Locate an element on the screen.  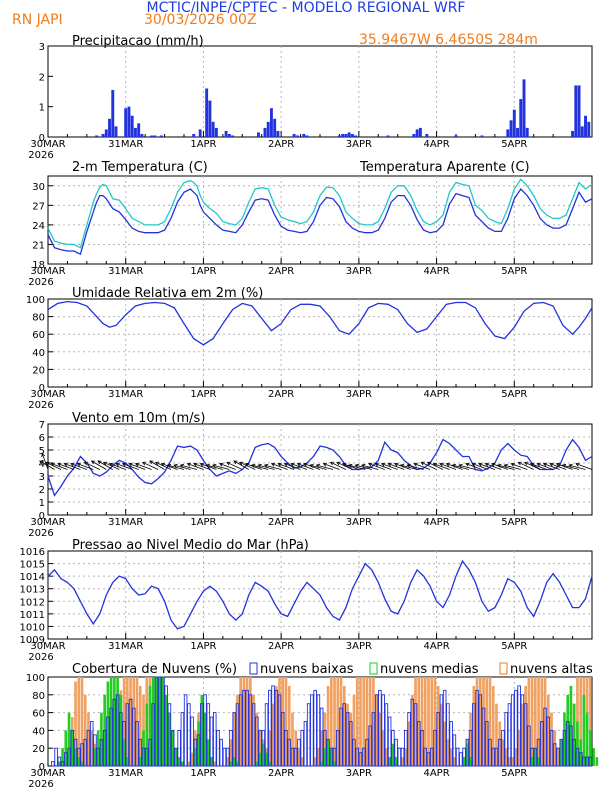
series-line is located at coordinates (320, 213).